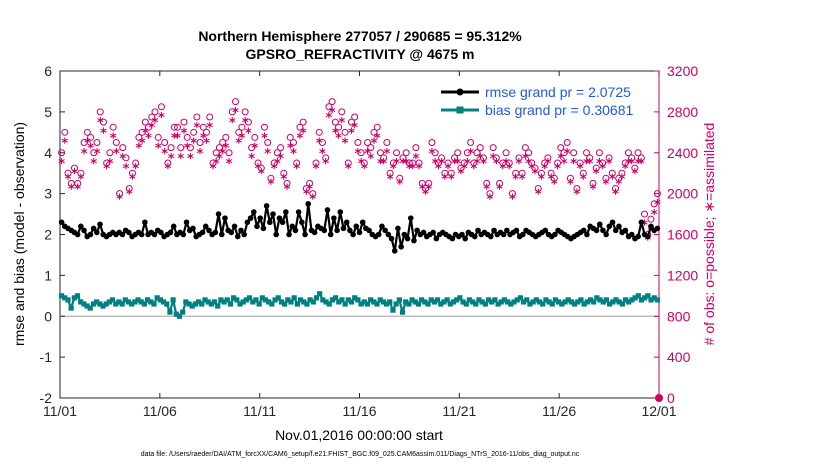  Describe the element at coordinates (48, 194) in the screenshot. I see `y-left-tick-label: 3` at that location.